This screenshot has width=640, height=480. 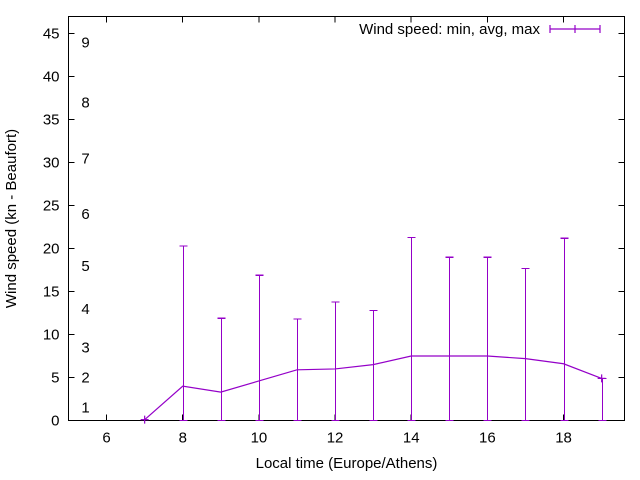 I want to click on y-tick-label: 30, so click(x=51, y=163).